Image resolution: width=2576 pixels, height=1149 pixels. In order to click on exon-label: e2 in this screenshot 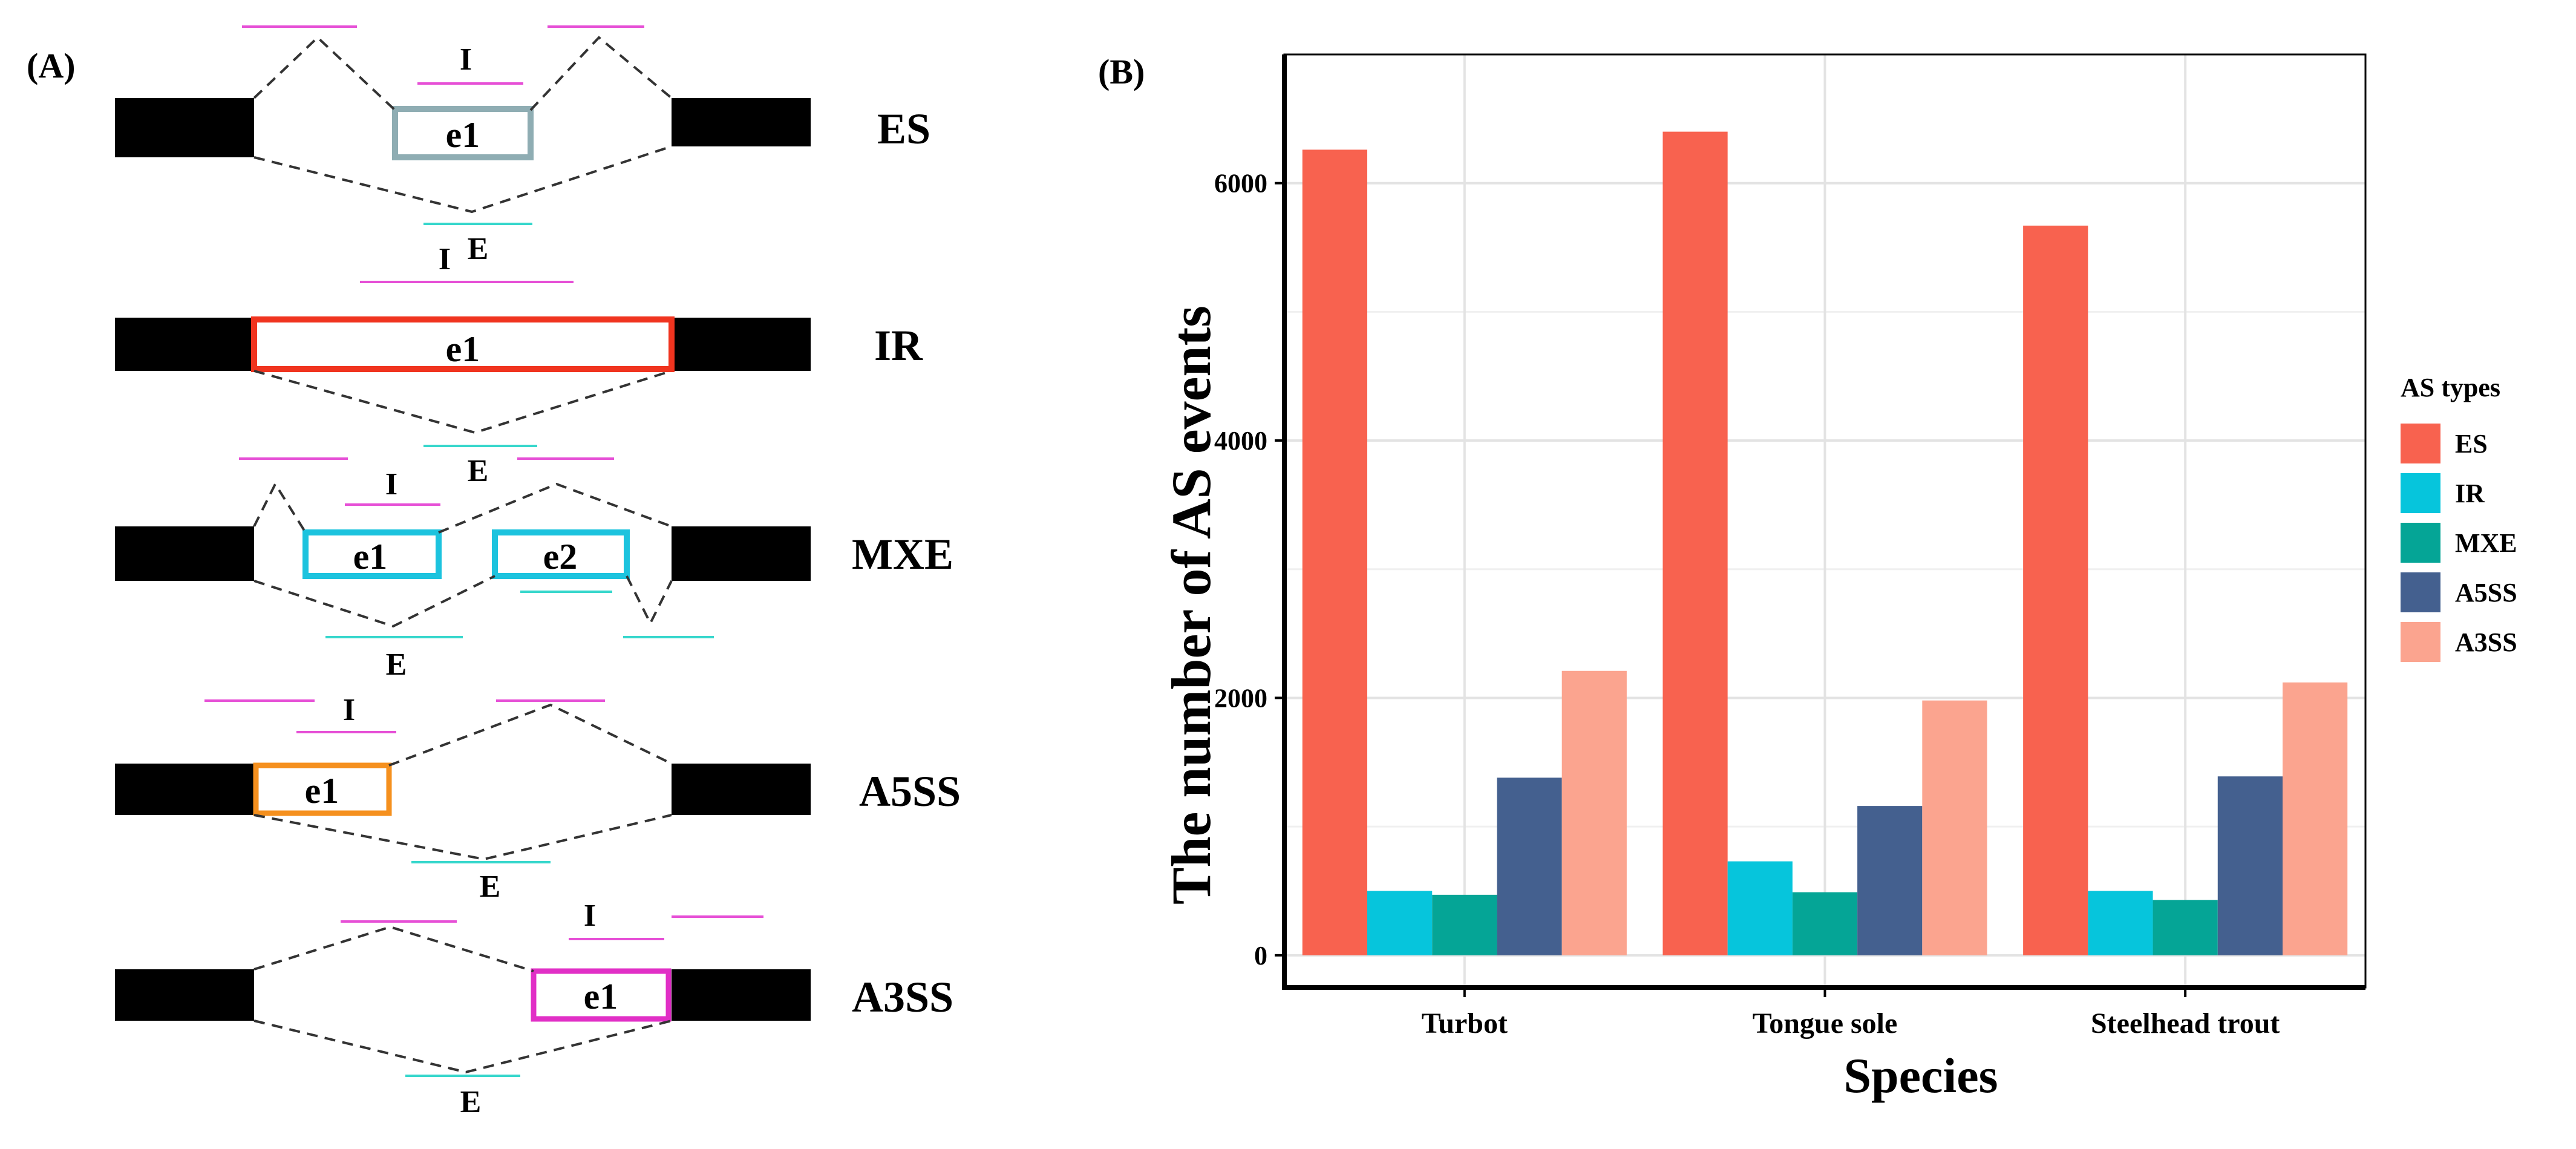, I will do `click(560, 557)`.